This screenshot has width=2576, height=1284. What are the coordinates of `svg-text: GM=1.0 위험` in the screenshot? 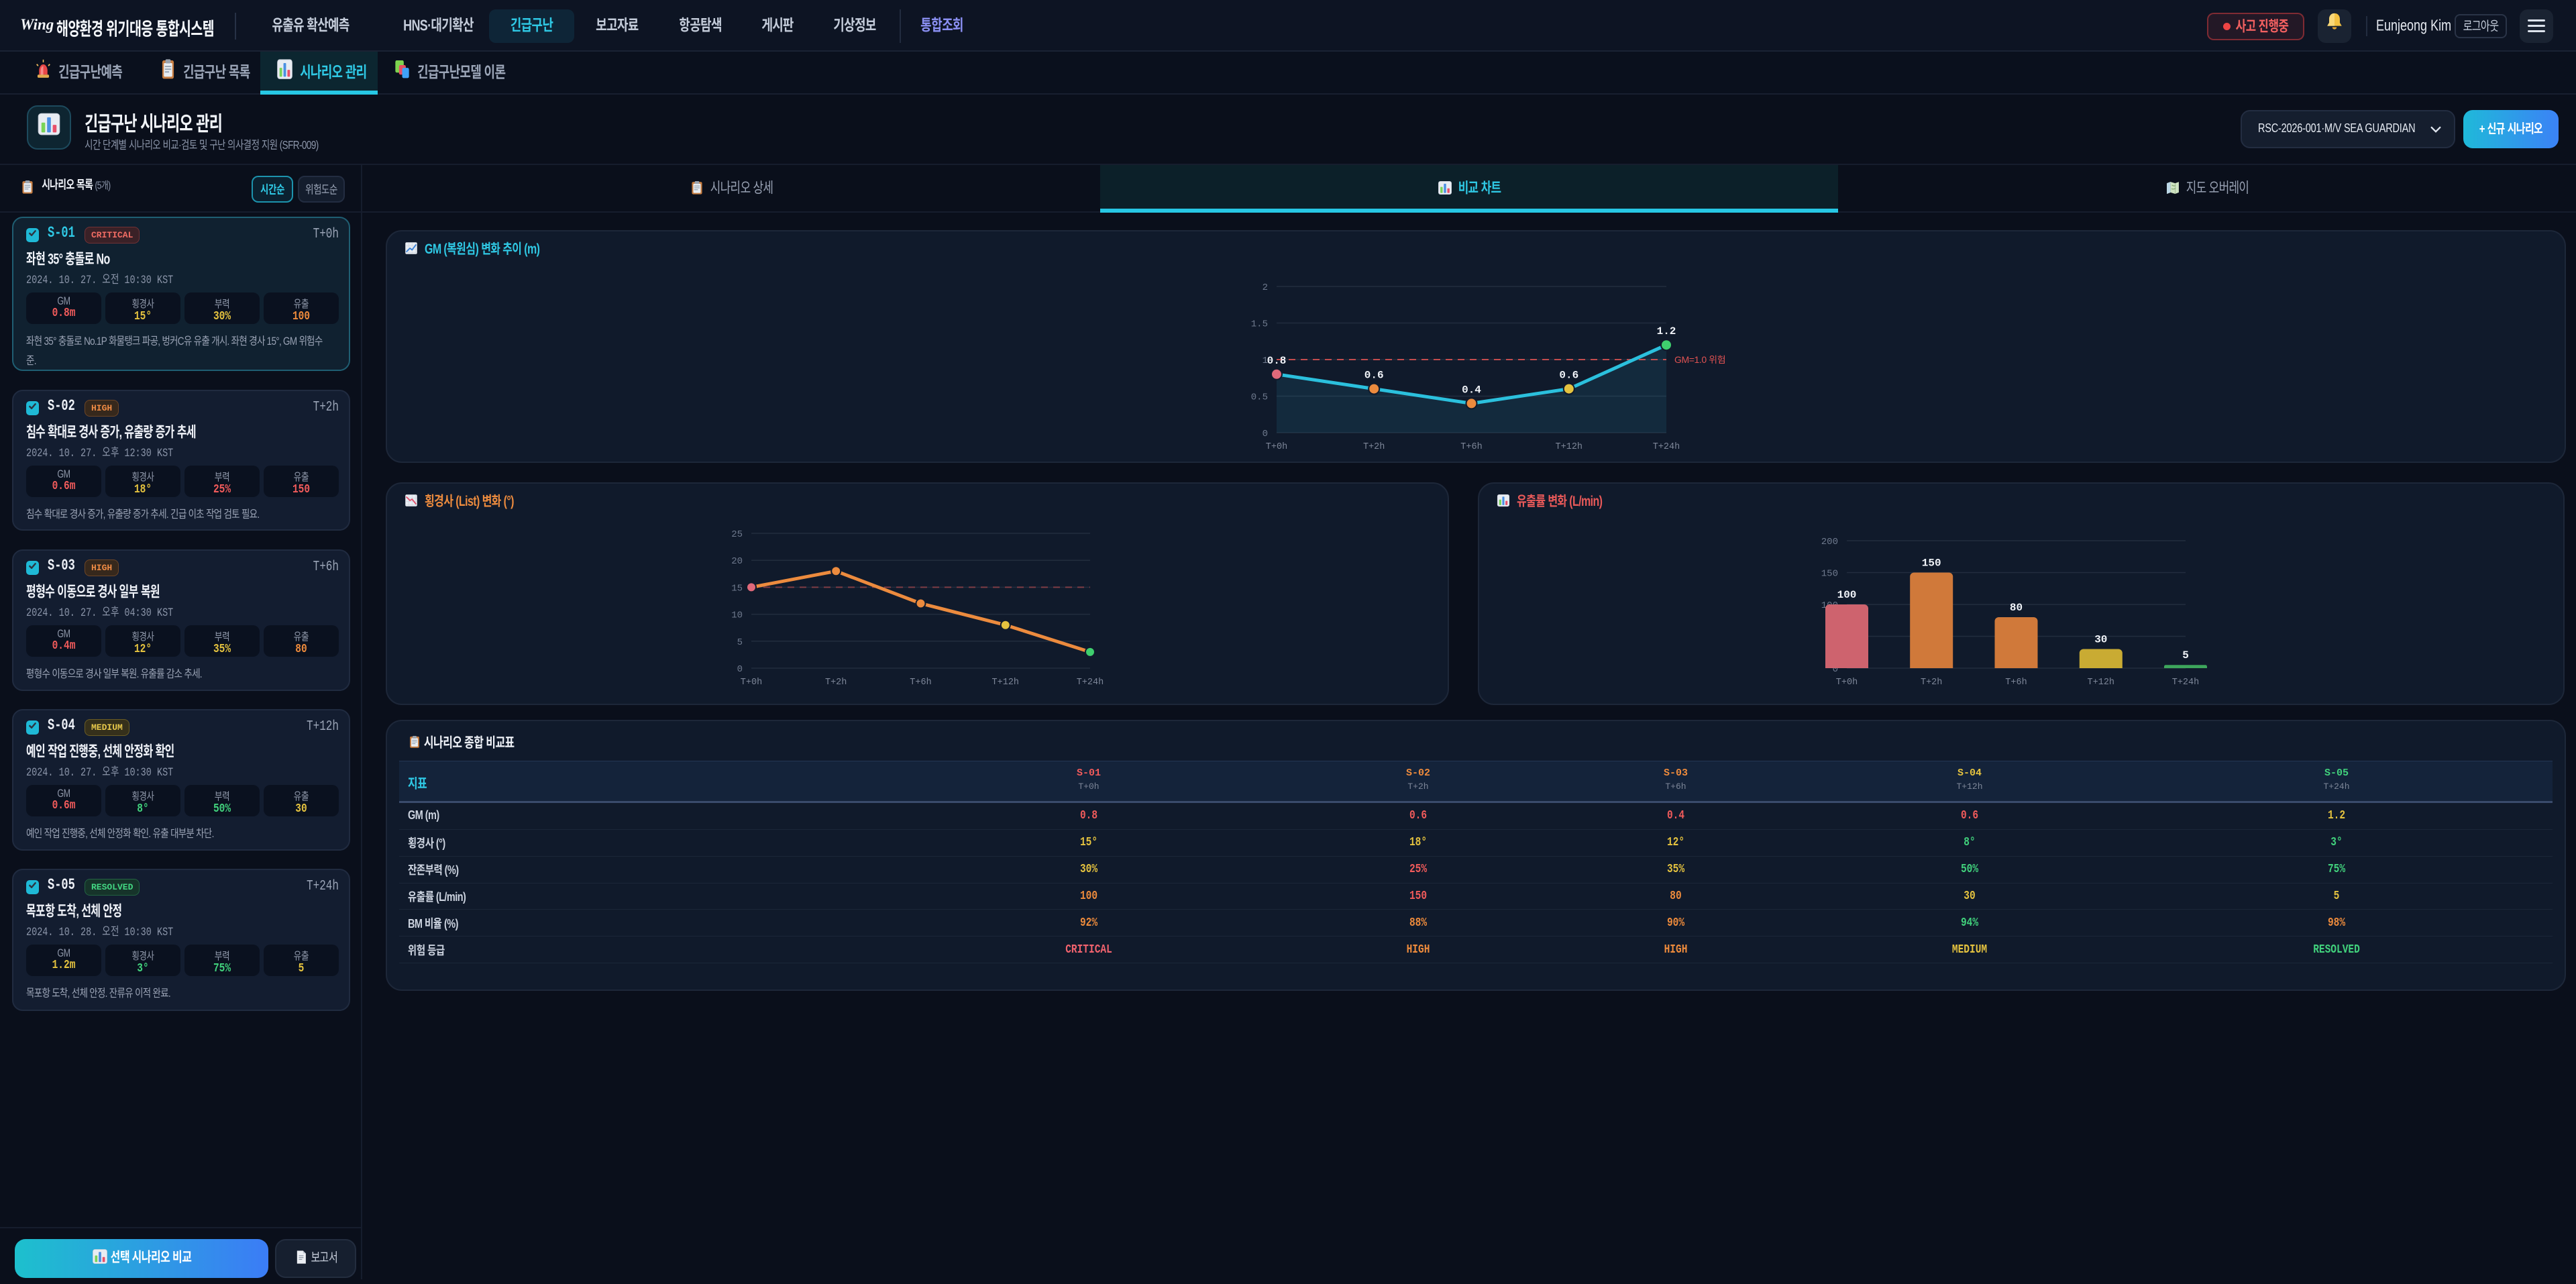 It's located at (1699, 359).